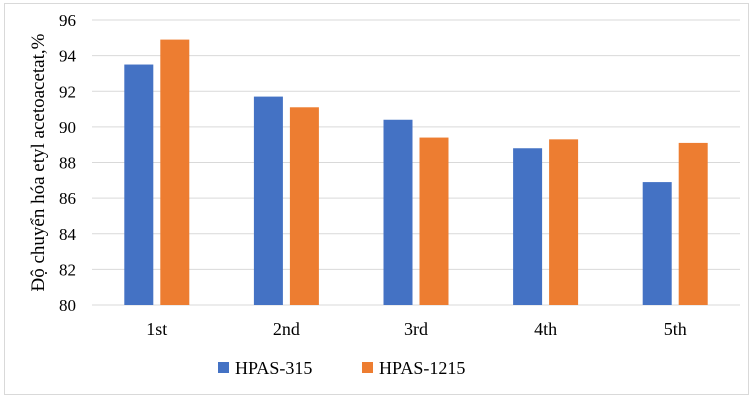 Image resolution: width=755 pixels, height=403 pixels. I want to click on y-tick-label: 86, so click(67, 198).